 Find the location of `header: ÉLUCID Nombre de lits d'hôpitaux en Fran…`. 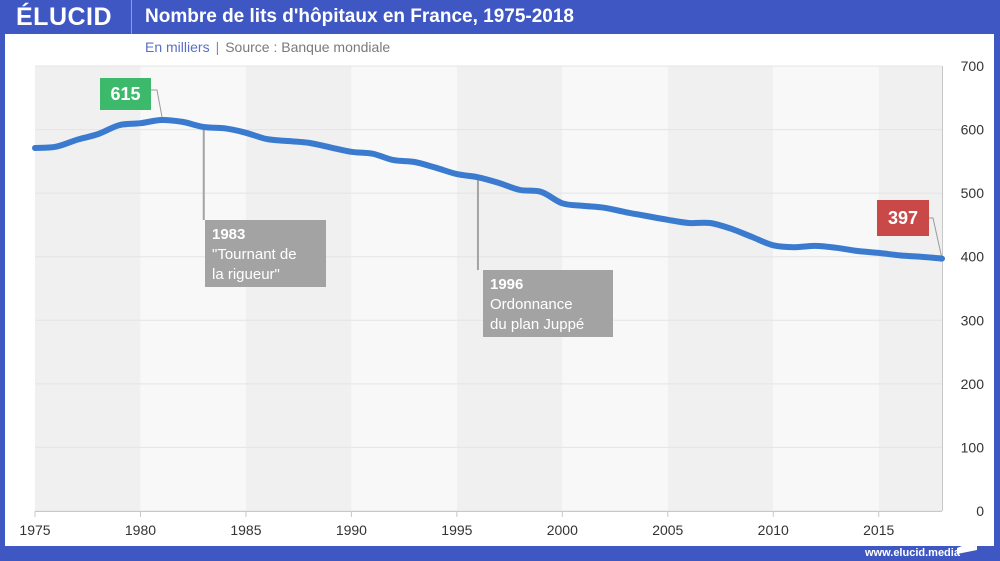

header: ÉLUCID Nombre de lits d'hôpitaux en Fran… is located at coordinates (500, 17).